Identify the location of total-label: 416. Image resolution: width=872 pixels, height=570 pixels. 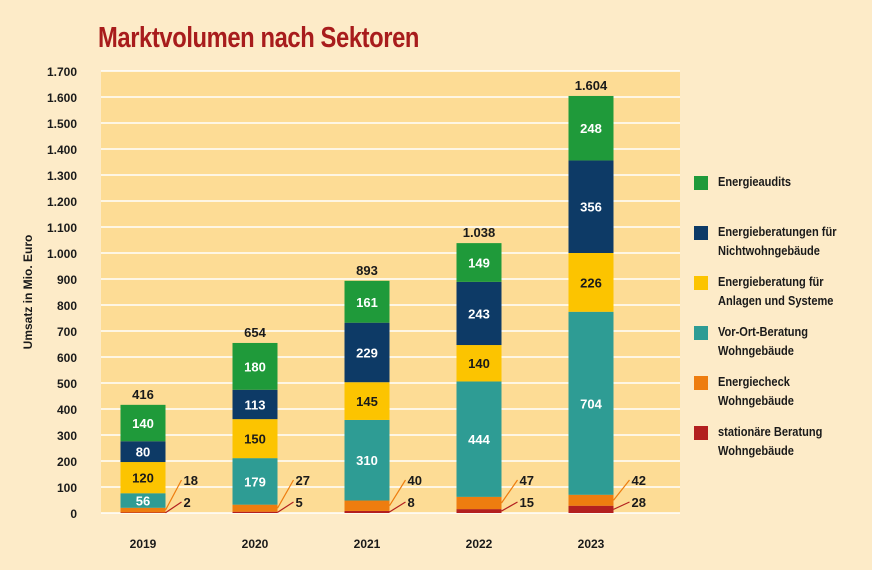
(143, 394).